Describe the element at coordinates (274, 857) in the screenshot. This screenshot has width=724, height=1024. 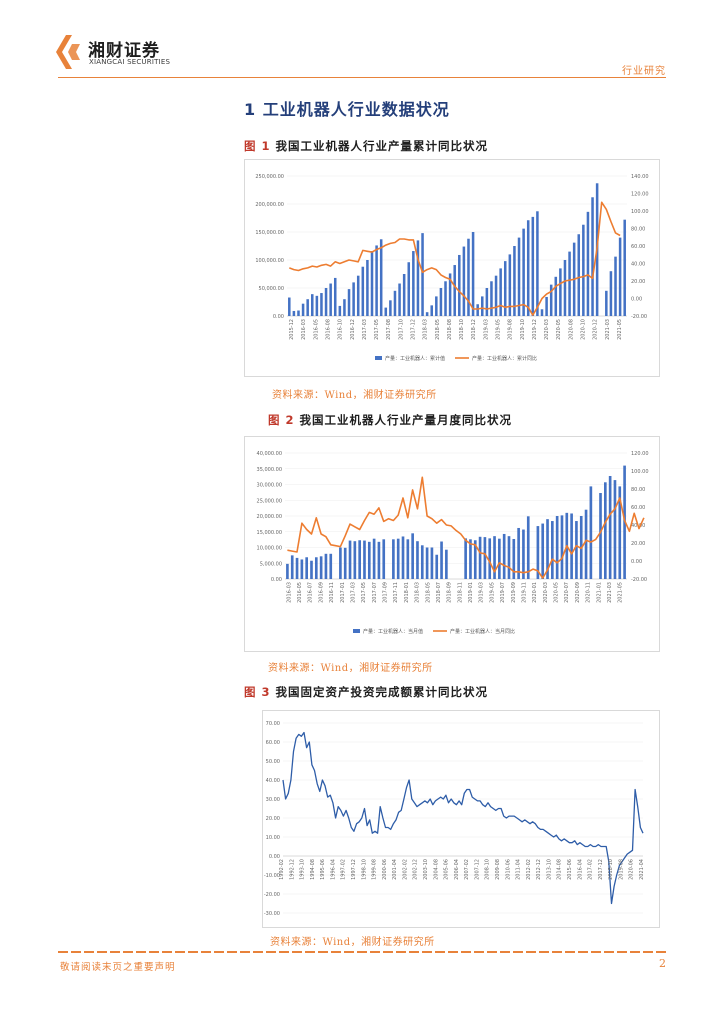
I see `y-tick-label: 0.00` at that location.